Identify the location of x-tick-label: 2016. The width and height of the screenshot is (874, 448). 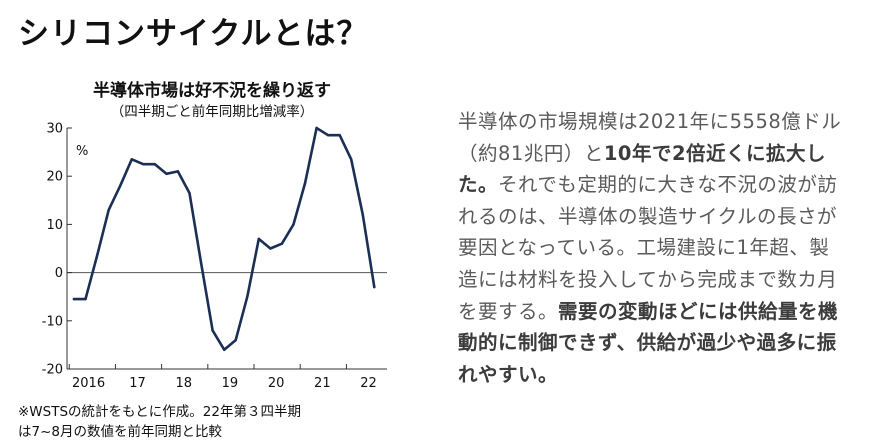
(88, 383).